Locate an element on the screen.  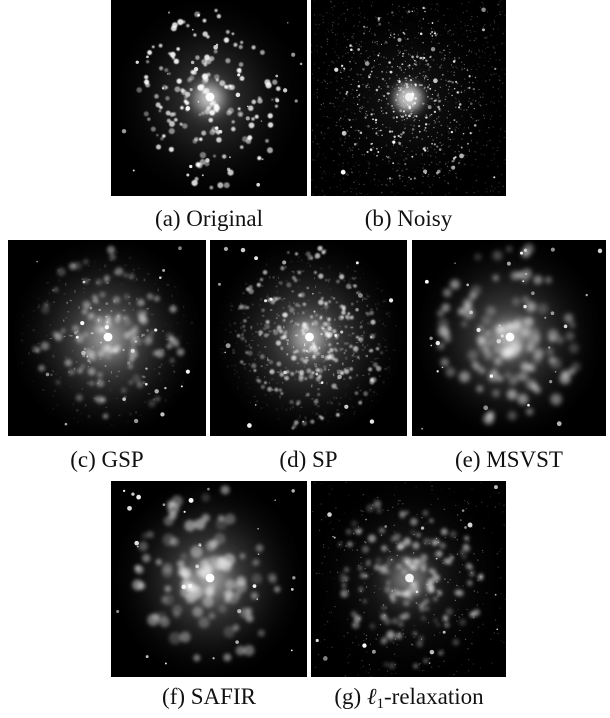
panel-l1-relaxation-image is located at coordinates (408, 579).